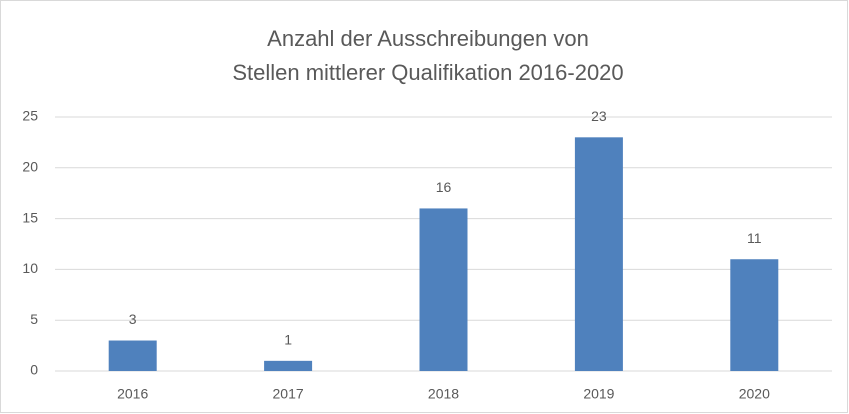 The width and height of the screenshot is (849, 414). I want to click on y-tick-label: 20, so click(30, 167).